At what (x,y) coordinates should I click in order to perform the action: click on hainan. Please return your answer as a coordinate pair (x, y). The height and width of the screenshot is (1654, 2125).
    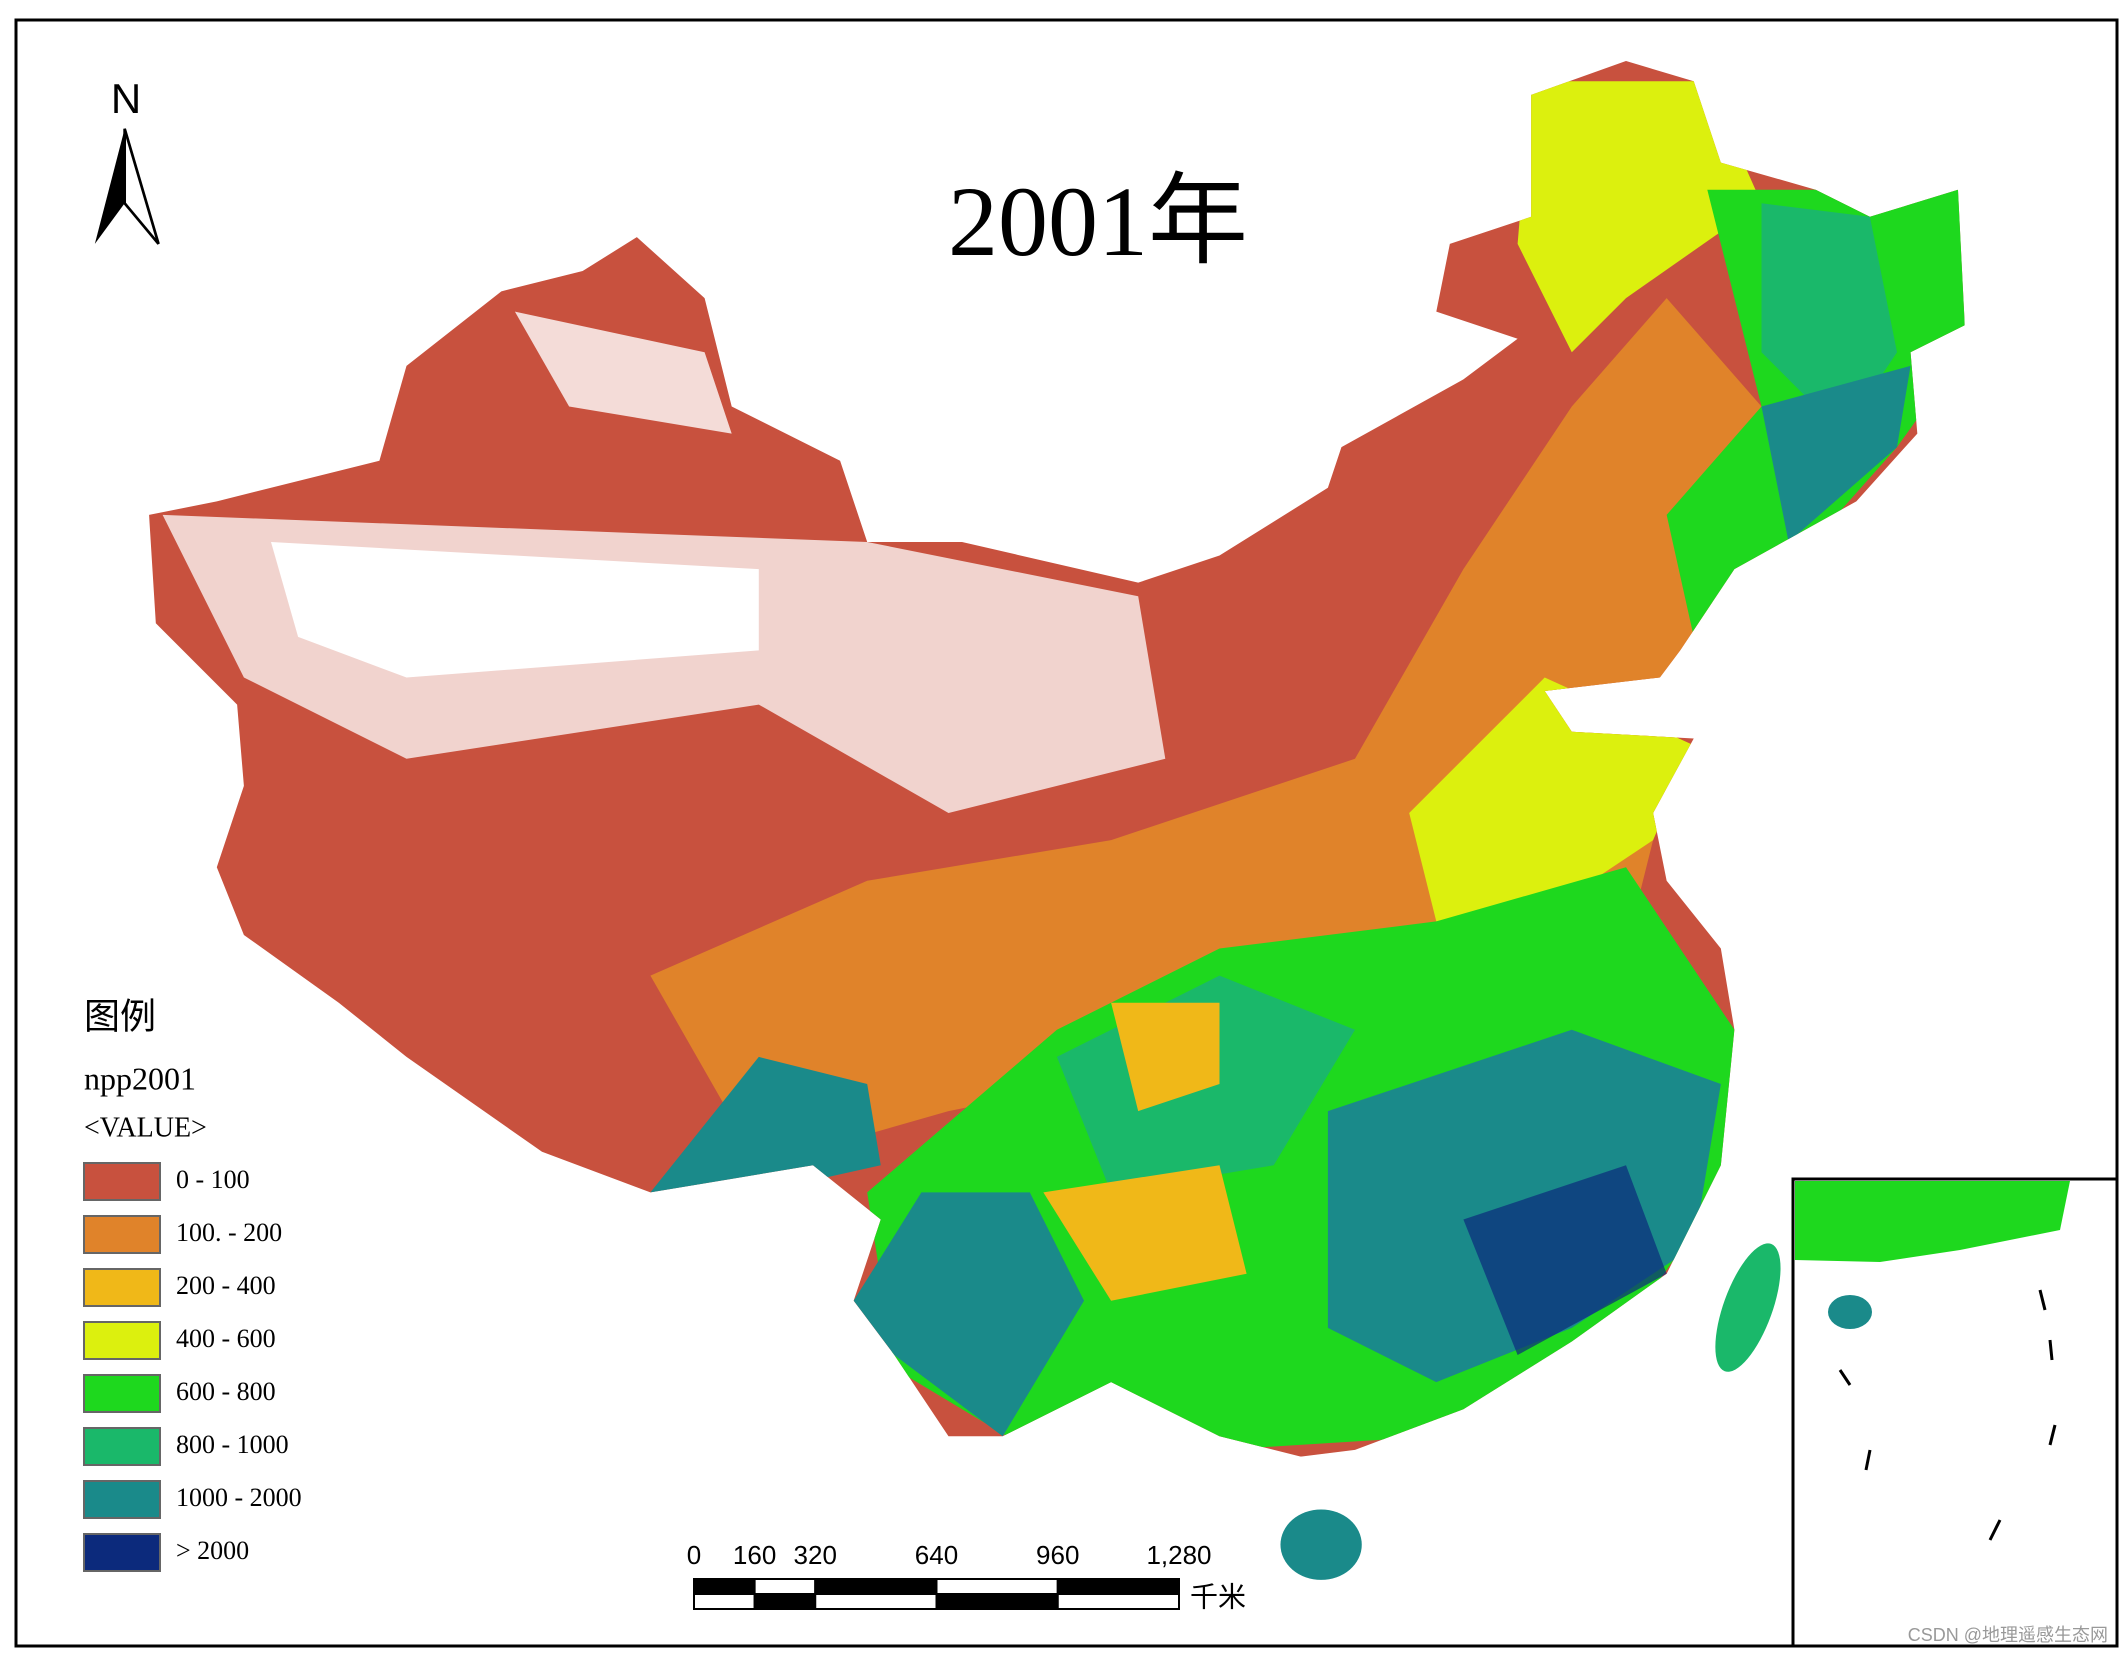
    Looking at the image, I should click on (1321, 1544).